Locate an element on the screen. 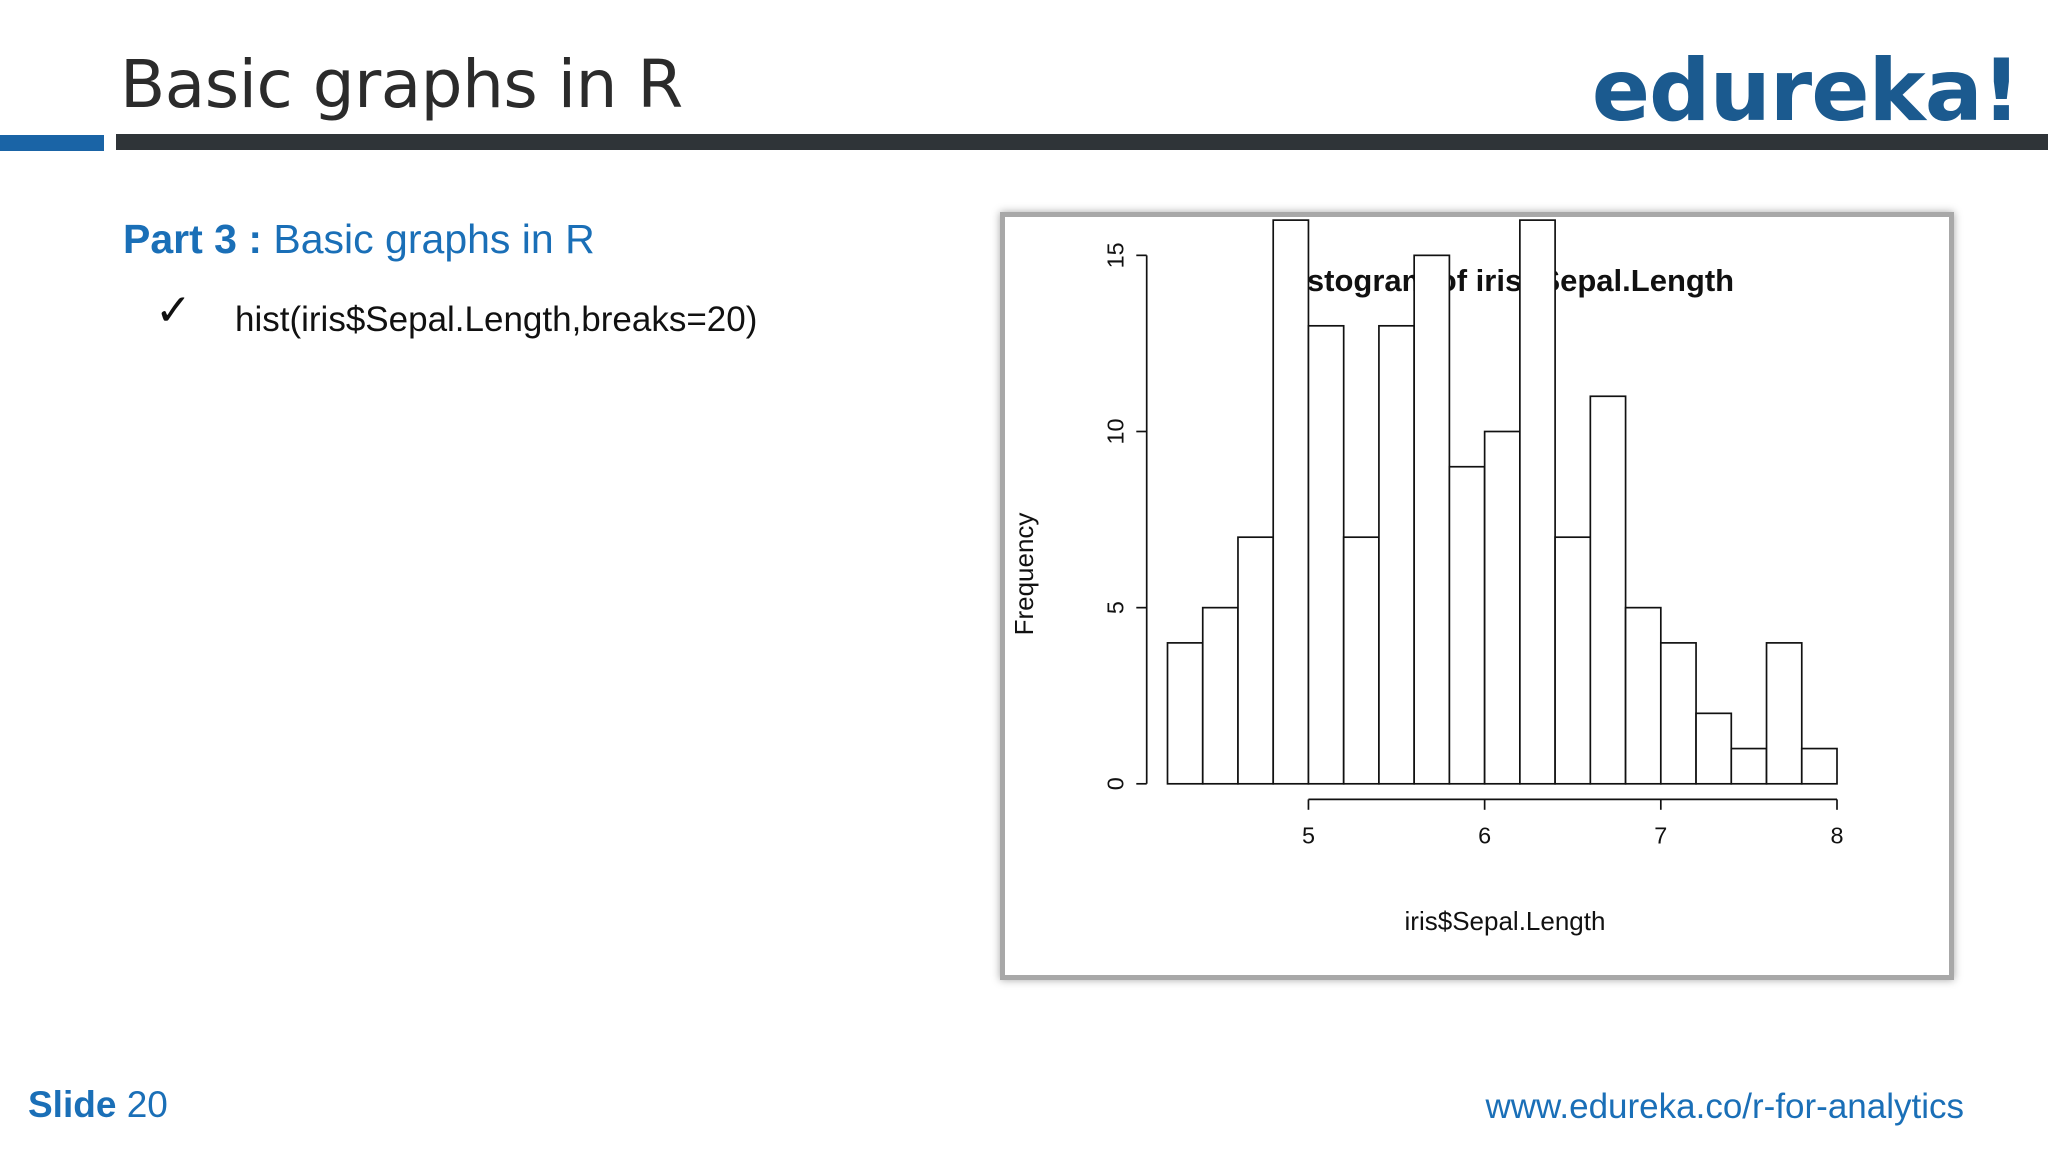  slide-number: Slide 20 is located at coordinates (98, 1105).